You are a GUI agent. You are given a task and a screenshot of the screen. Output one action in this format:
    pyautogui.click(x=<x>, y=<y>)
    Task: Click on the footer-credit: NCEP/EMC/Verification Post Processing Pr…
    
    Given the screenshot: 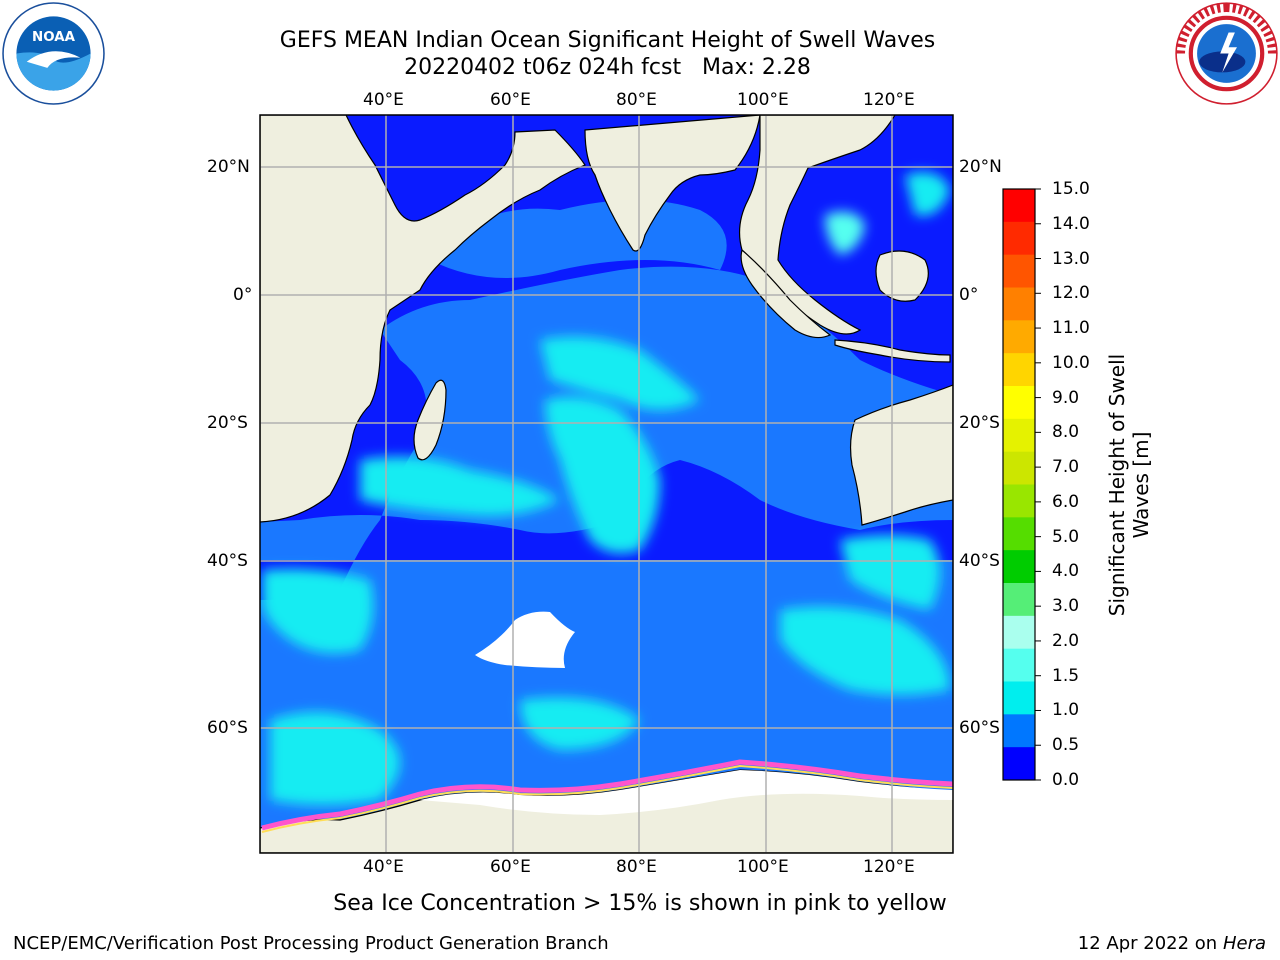 What is the action you would take?
    pyautogui.click(x=311, y=943)
    